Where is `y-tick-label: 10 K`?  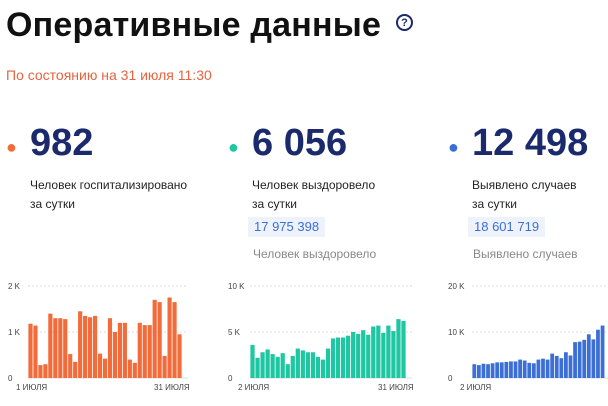
y-tick-label: 10 K is located at coordinates (456, 332).